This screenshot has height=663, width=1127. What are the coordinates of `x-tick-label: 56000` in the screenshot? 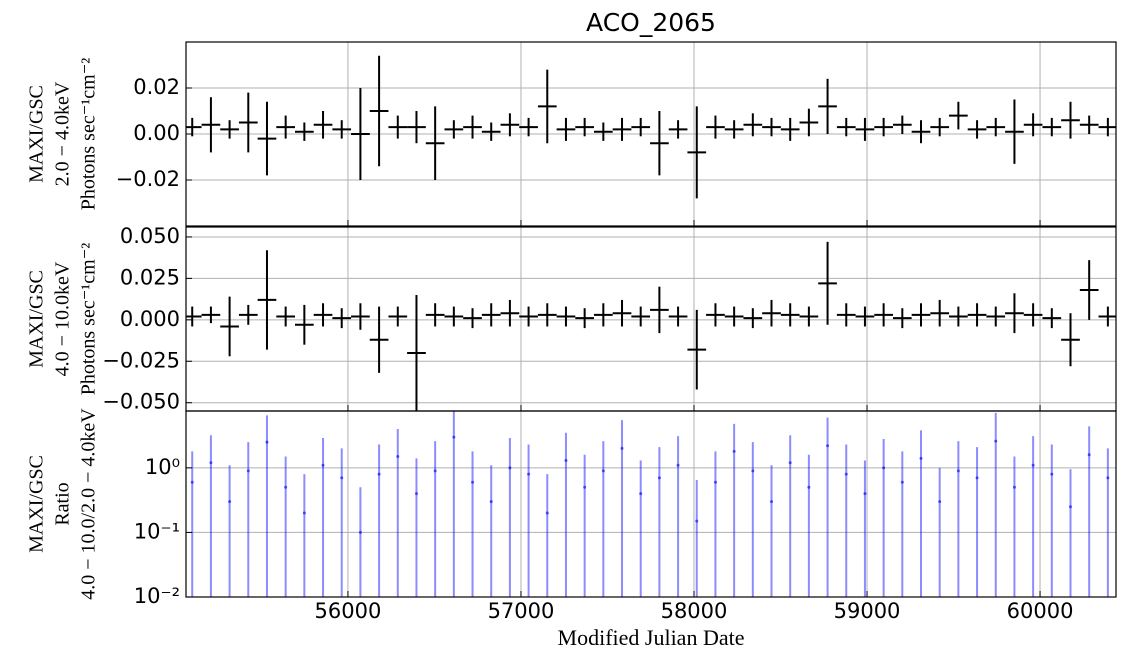 It's located at (348, 611).